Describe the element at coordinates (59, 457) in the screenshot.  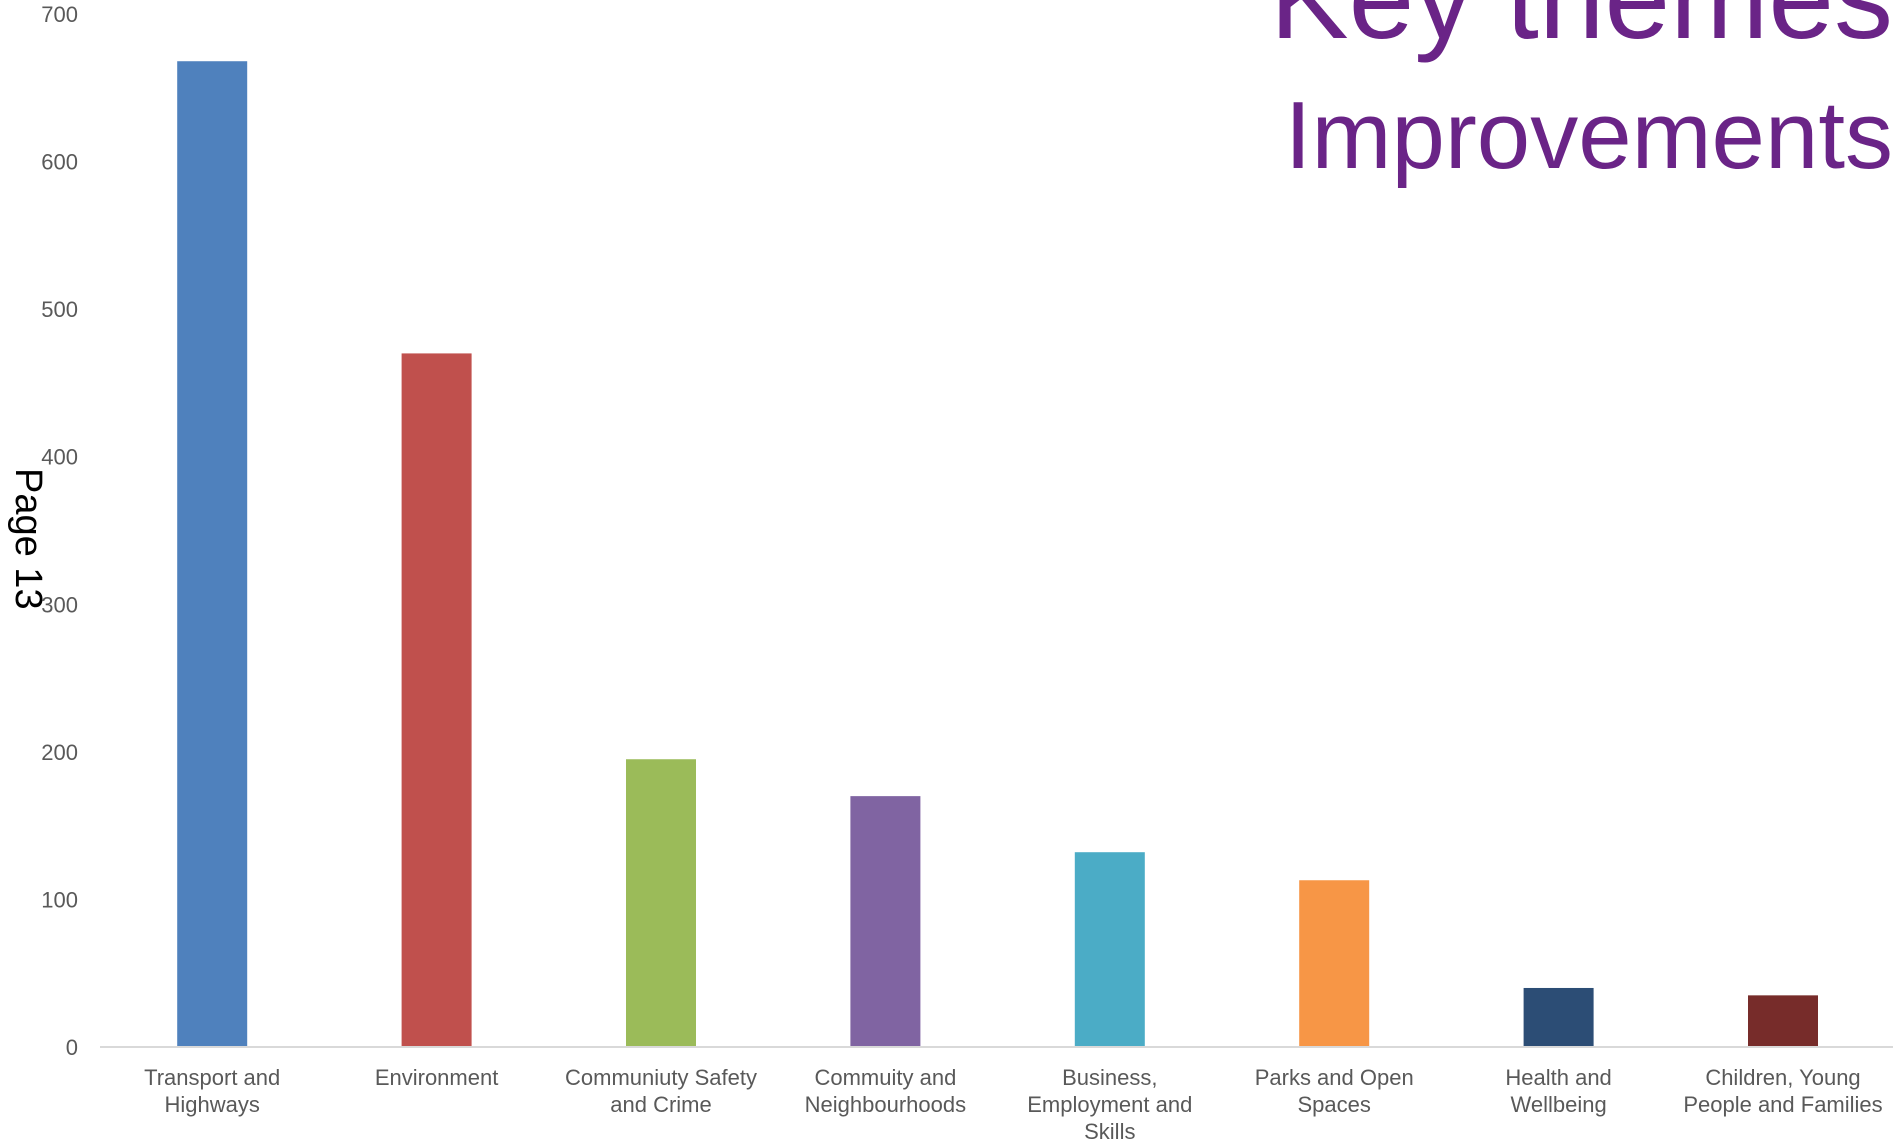
I see `y-tick-label: 400` at that location.